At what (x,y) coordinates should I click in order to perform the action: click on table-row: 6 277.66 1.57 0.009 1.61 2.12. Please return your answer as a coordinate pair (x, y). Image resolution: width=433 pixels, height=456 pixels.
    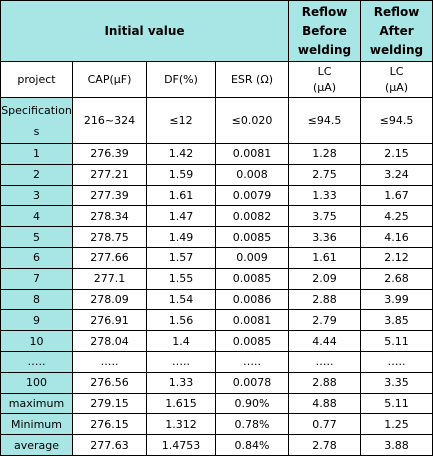
    Looking at the image, I should click on (216, 257).